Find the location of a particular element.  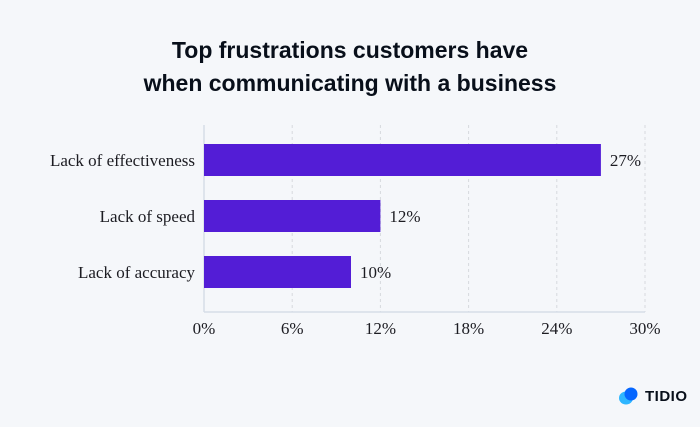

x-tick-label: 24% is located at coordinates (556, 328).